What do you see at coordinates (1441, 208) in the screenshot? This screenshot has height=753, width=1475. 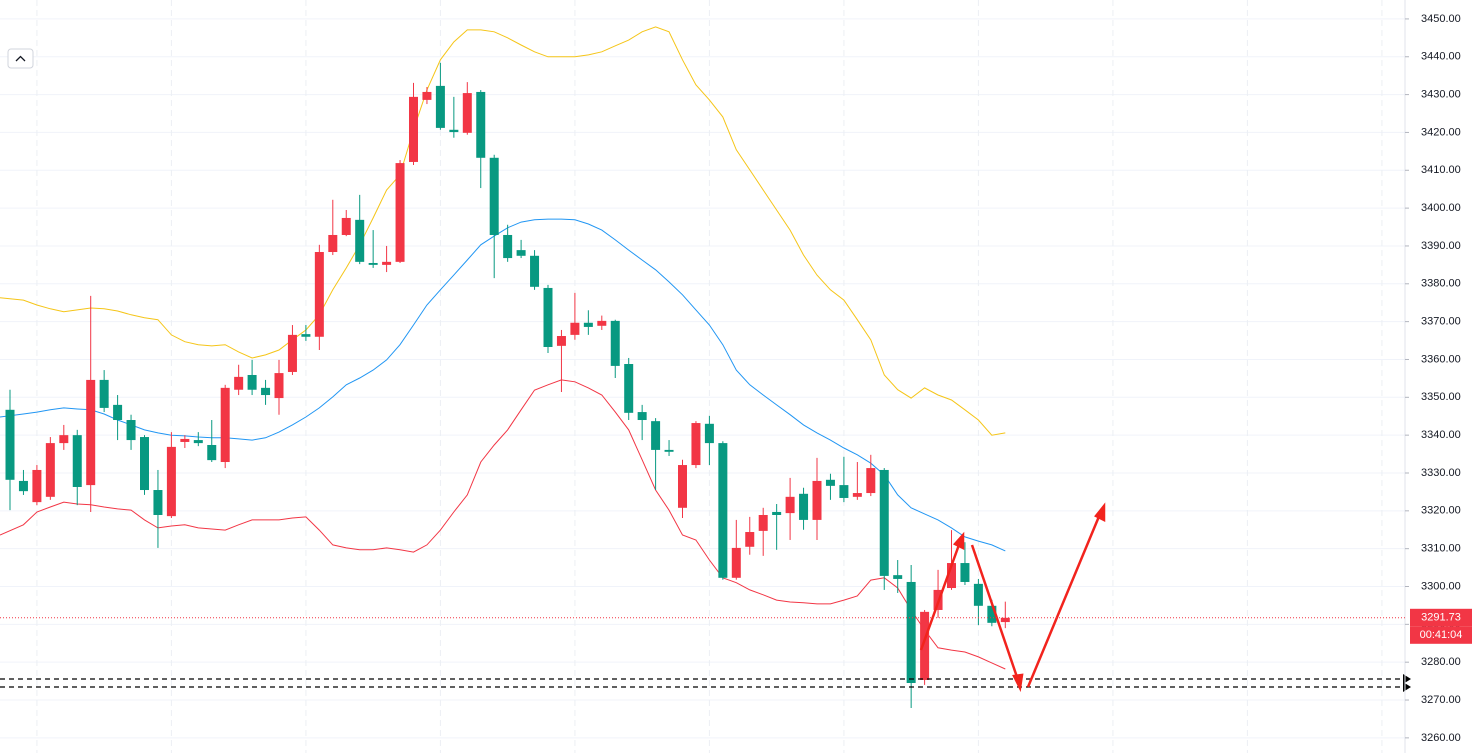 I see `y-tick-label: 3400.00` at bounding box center [1441, 208].